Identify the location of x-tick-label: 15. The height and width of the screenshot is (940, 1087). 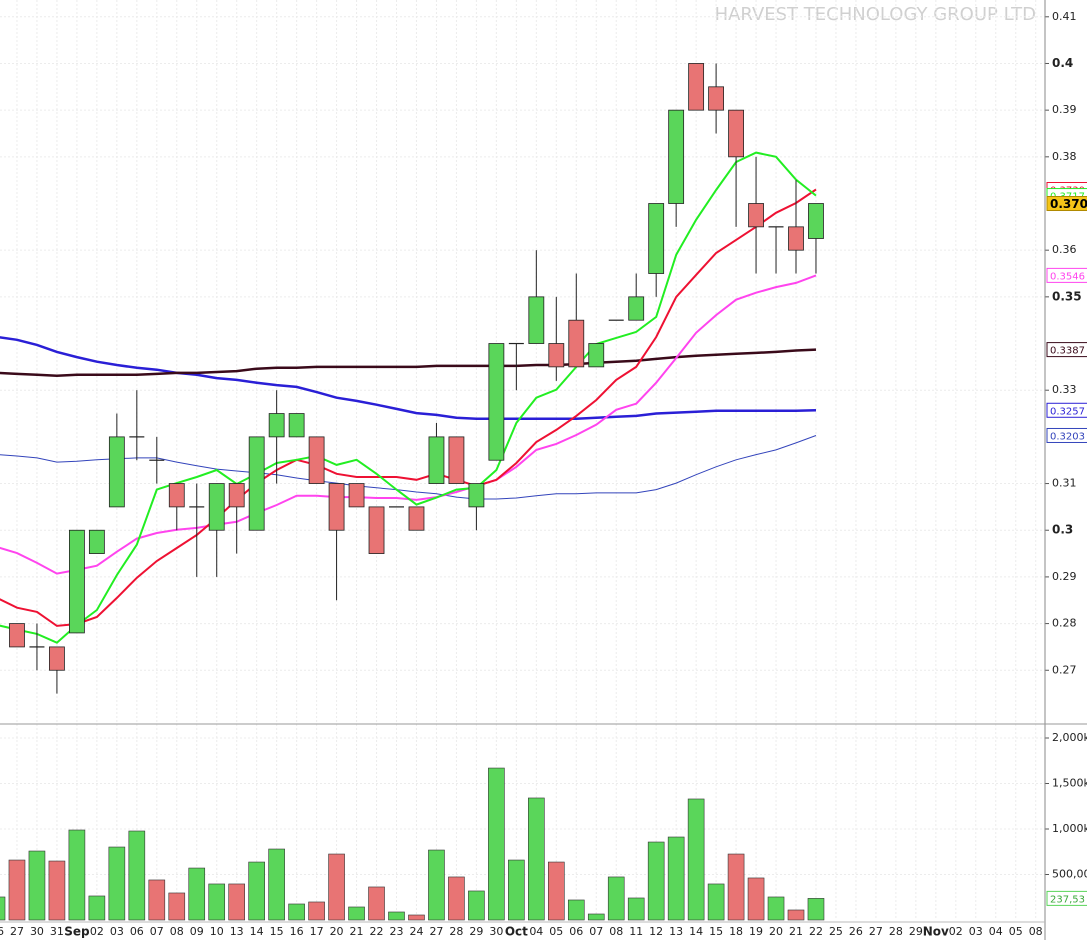
(716, 931).